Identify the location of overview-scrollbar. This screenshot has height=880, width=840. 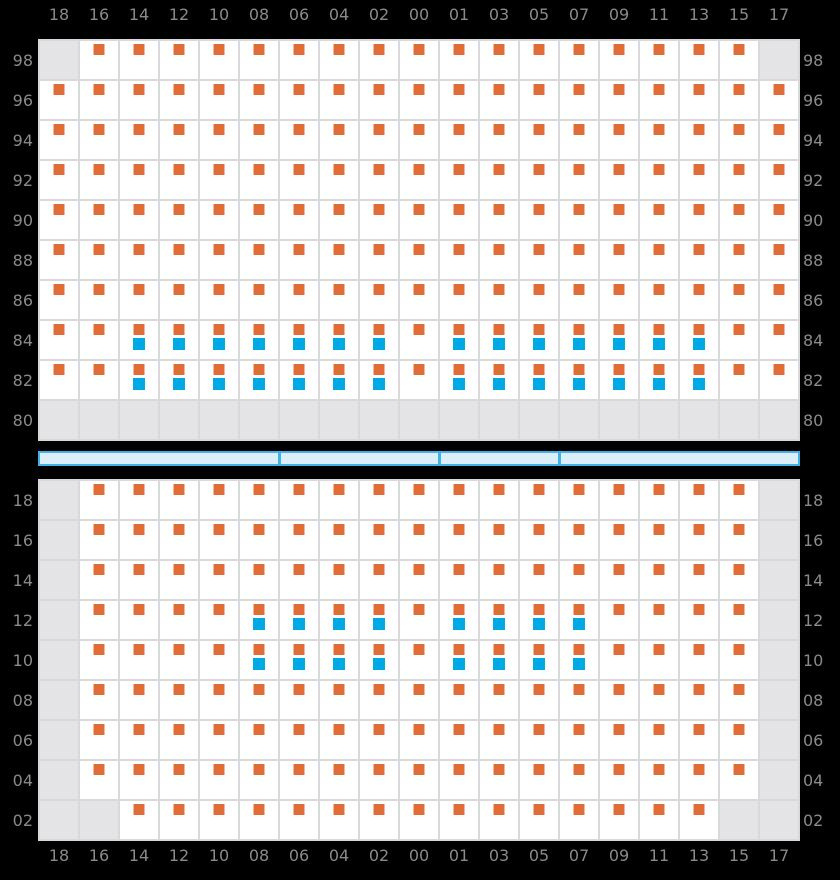
(419, 458).